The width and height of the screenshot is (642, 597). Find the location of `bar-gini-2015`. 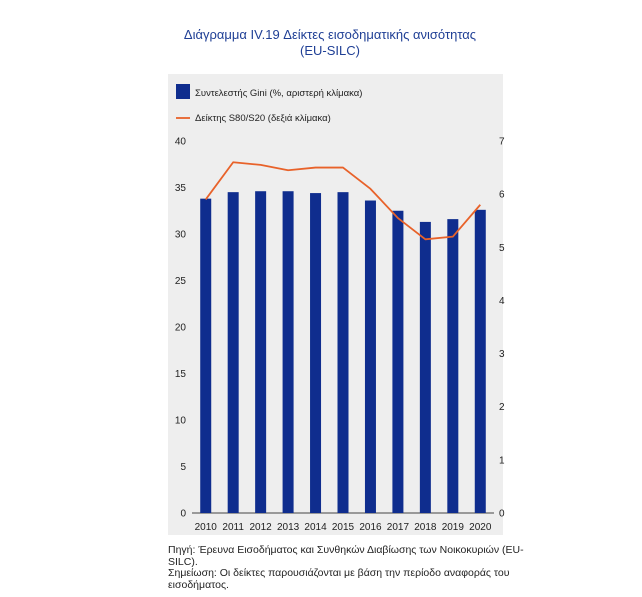

bar-gini-2015 is located at coordinates (343, 352).